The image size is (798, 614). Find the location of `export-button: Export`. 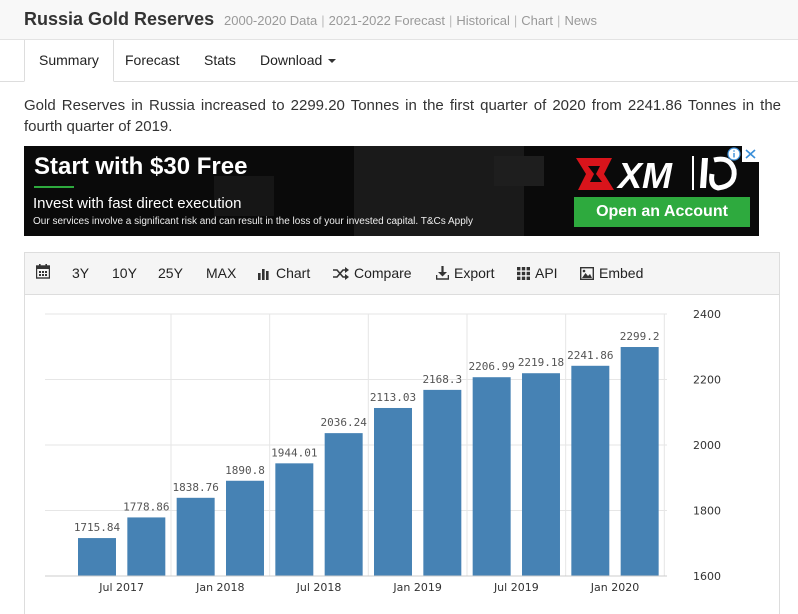

export-button: Export is located at coordinates (465, 273).